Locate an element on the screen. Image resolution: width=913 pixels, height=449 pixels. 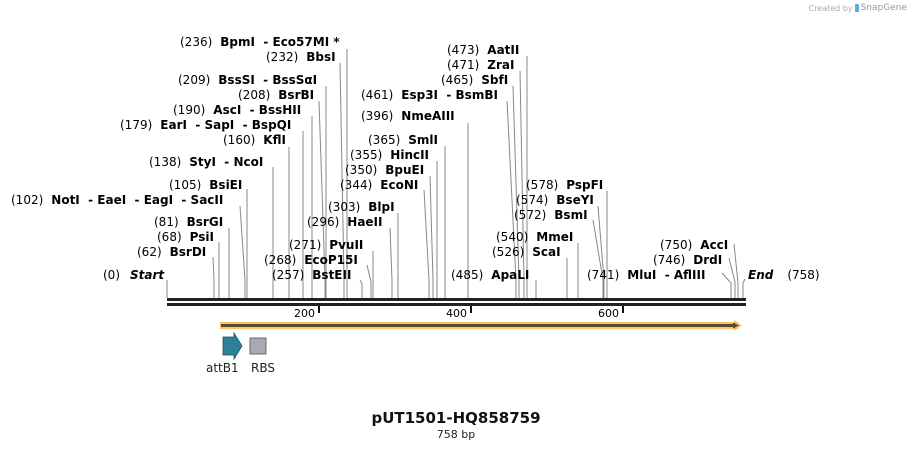
svg-text:(350)BpuEI: (350) BpuEI is located at coordinates (384, 170).